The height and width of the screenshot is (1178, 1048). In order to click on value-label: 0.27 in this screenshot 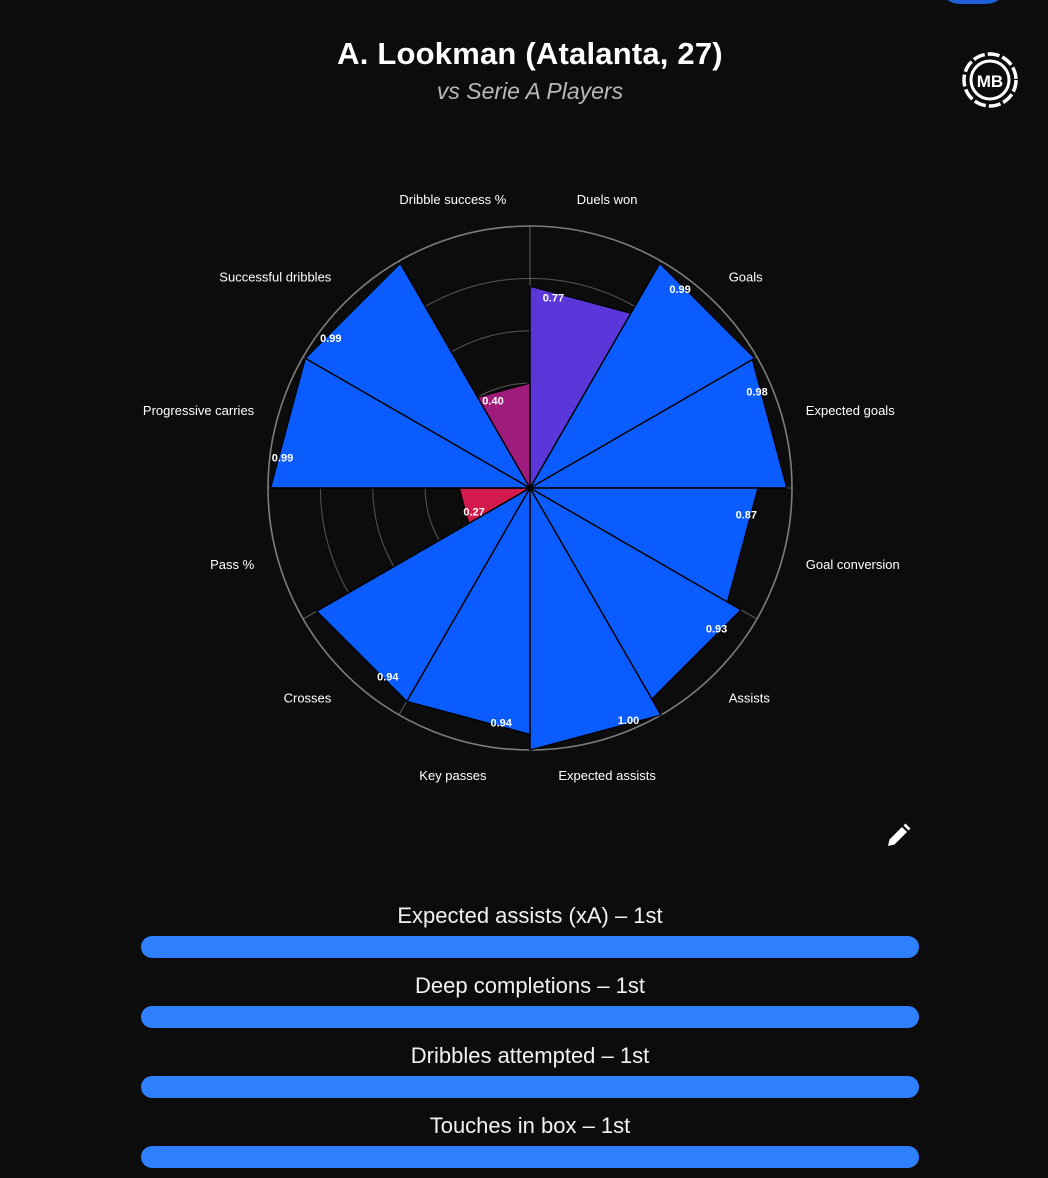, I will do `click(473, 513)`.